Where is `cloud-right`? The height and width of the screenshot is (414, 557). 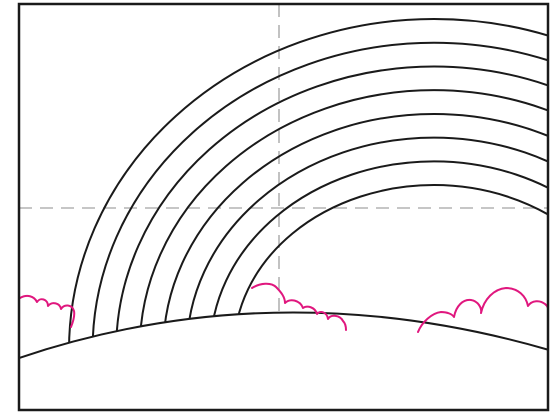
cloud-right is located at coordinates (482, 310).